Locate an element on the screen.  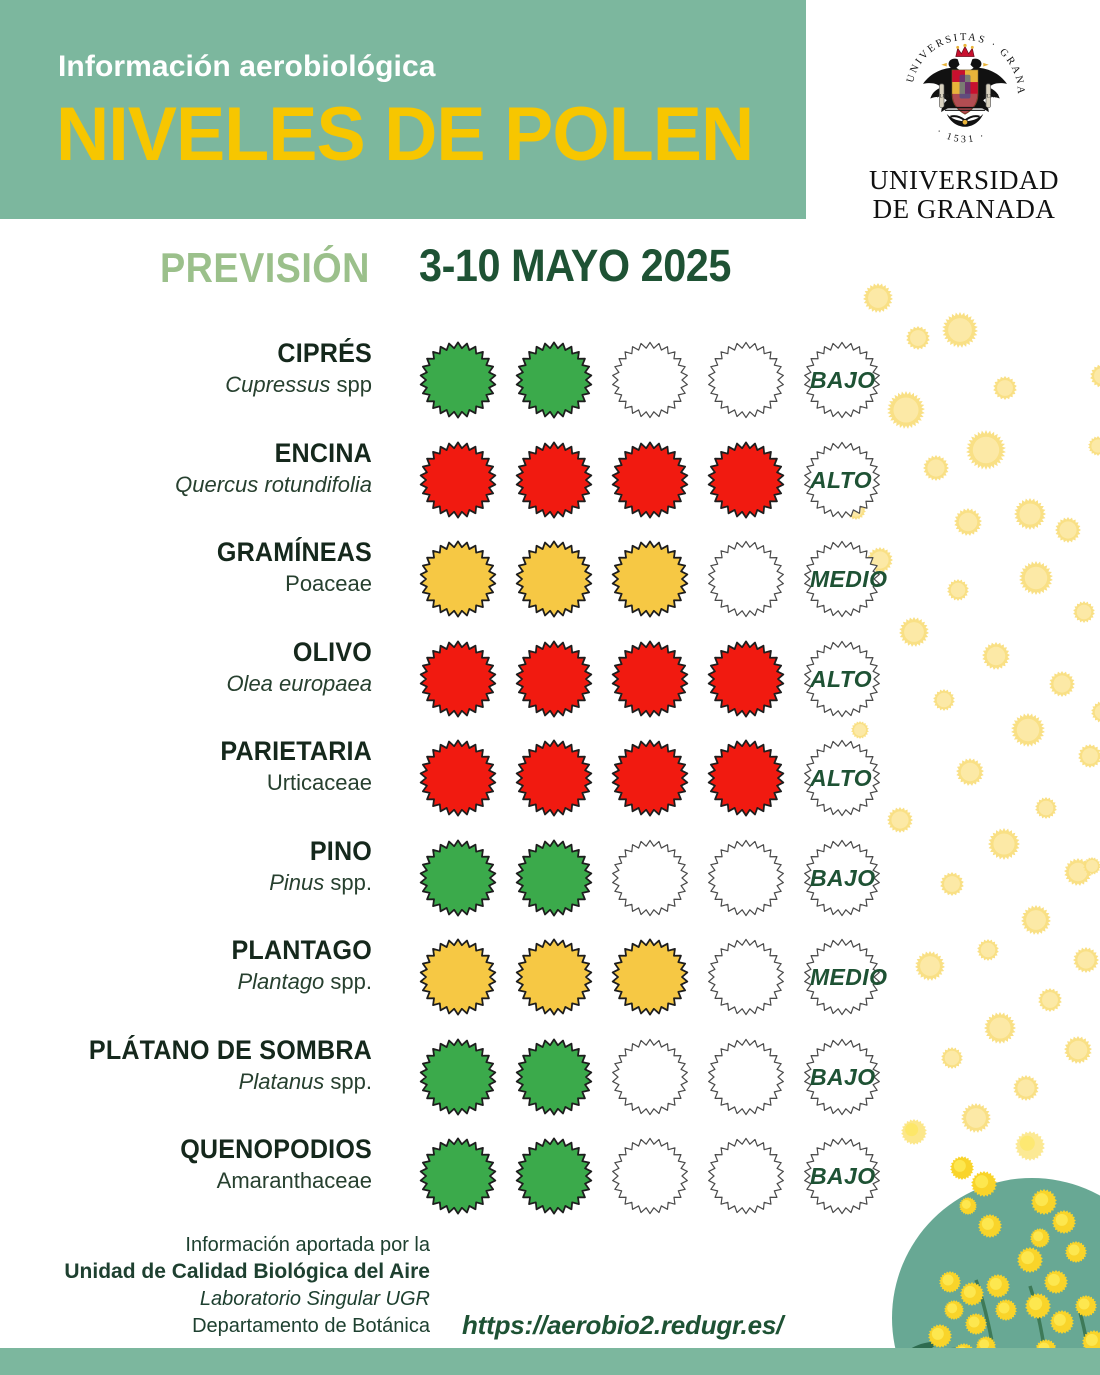
pollen-row-names: PARIETARIA Urticaceae is located at coordinates (186, 765).